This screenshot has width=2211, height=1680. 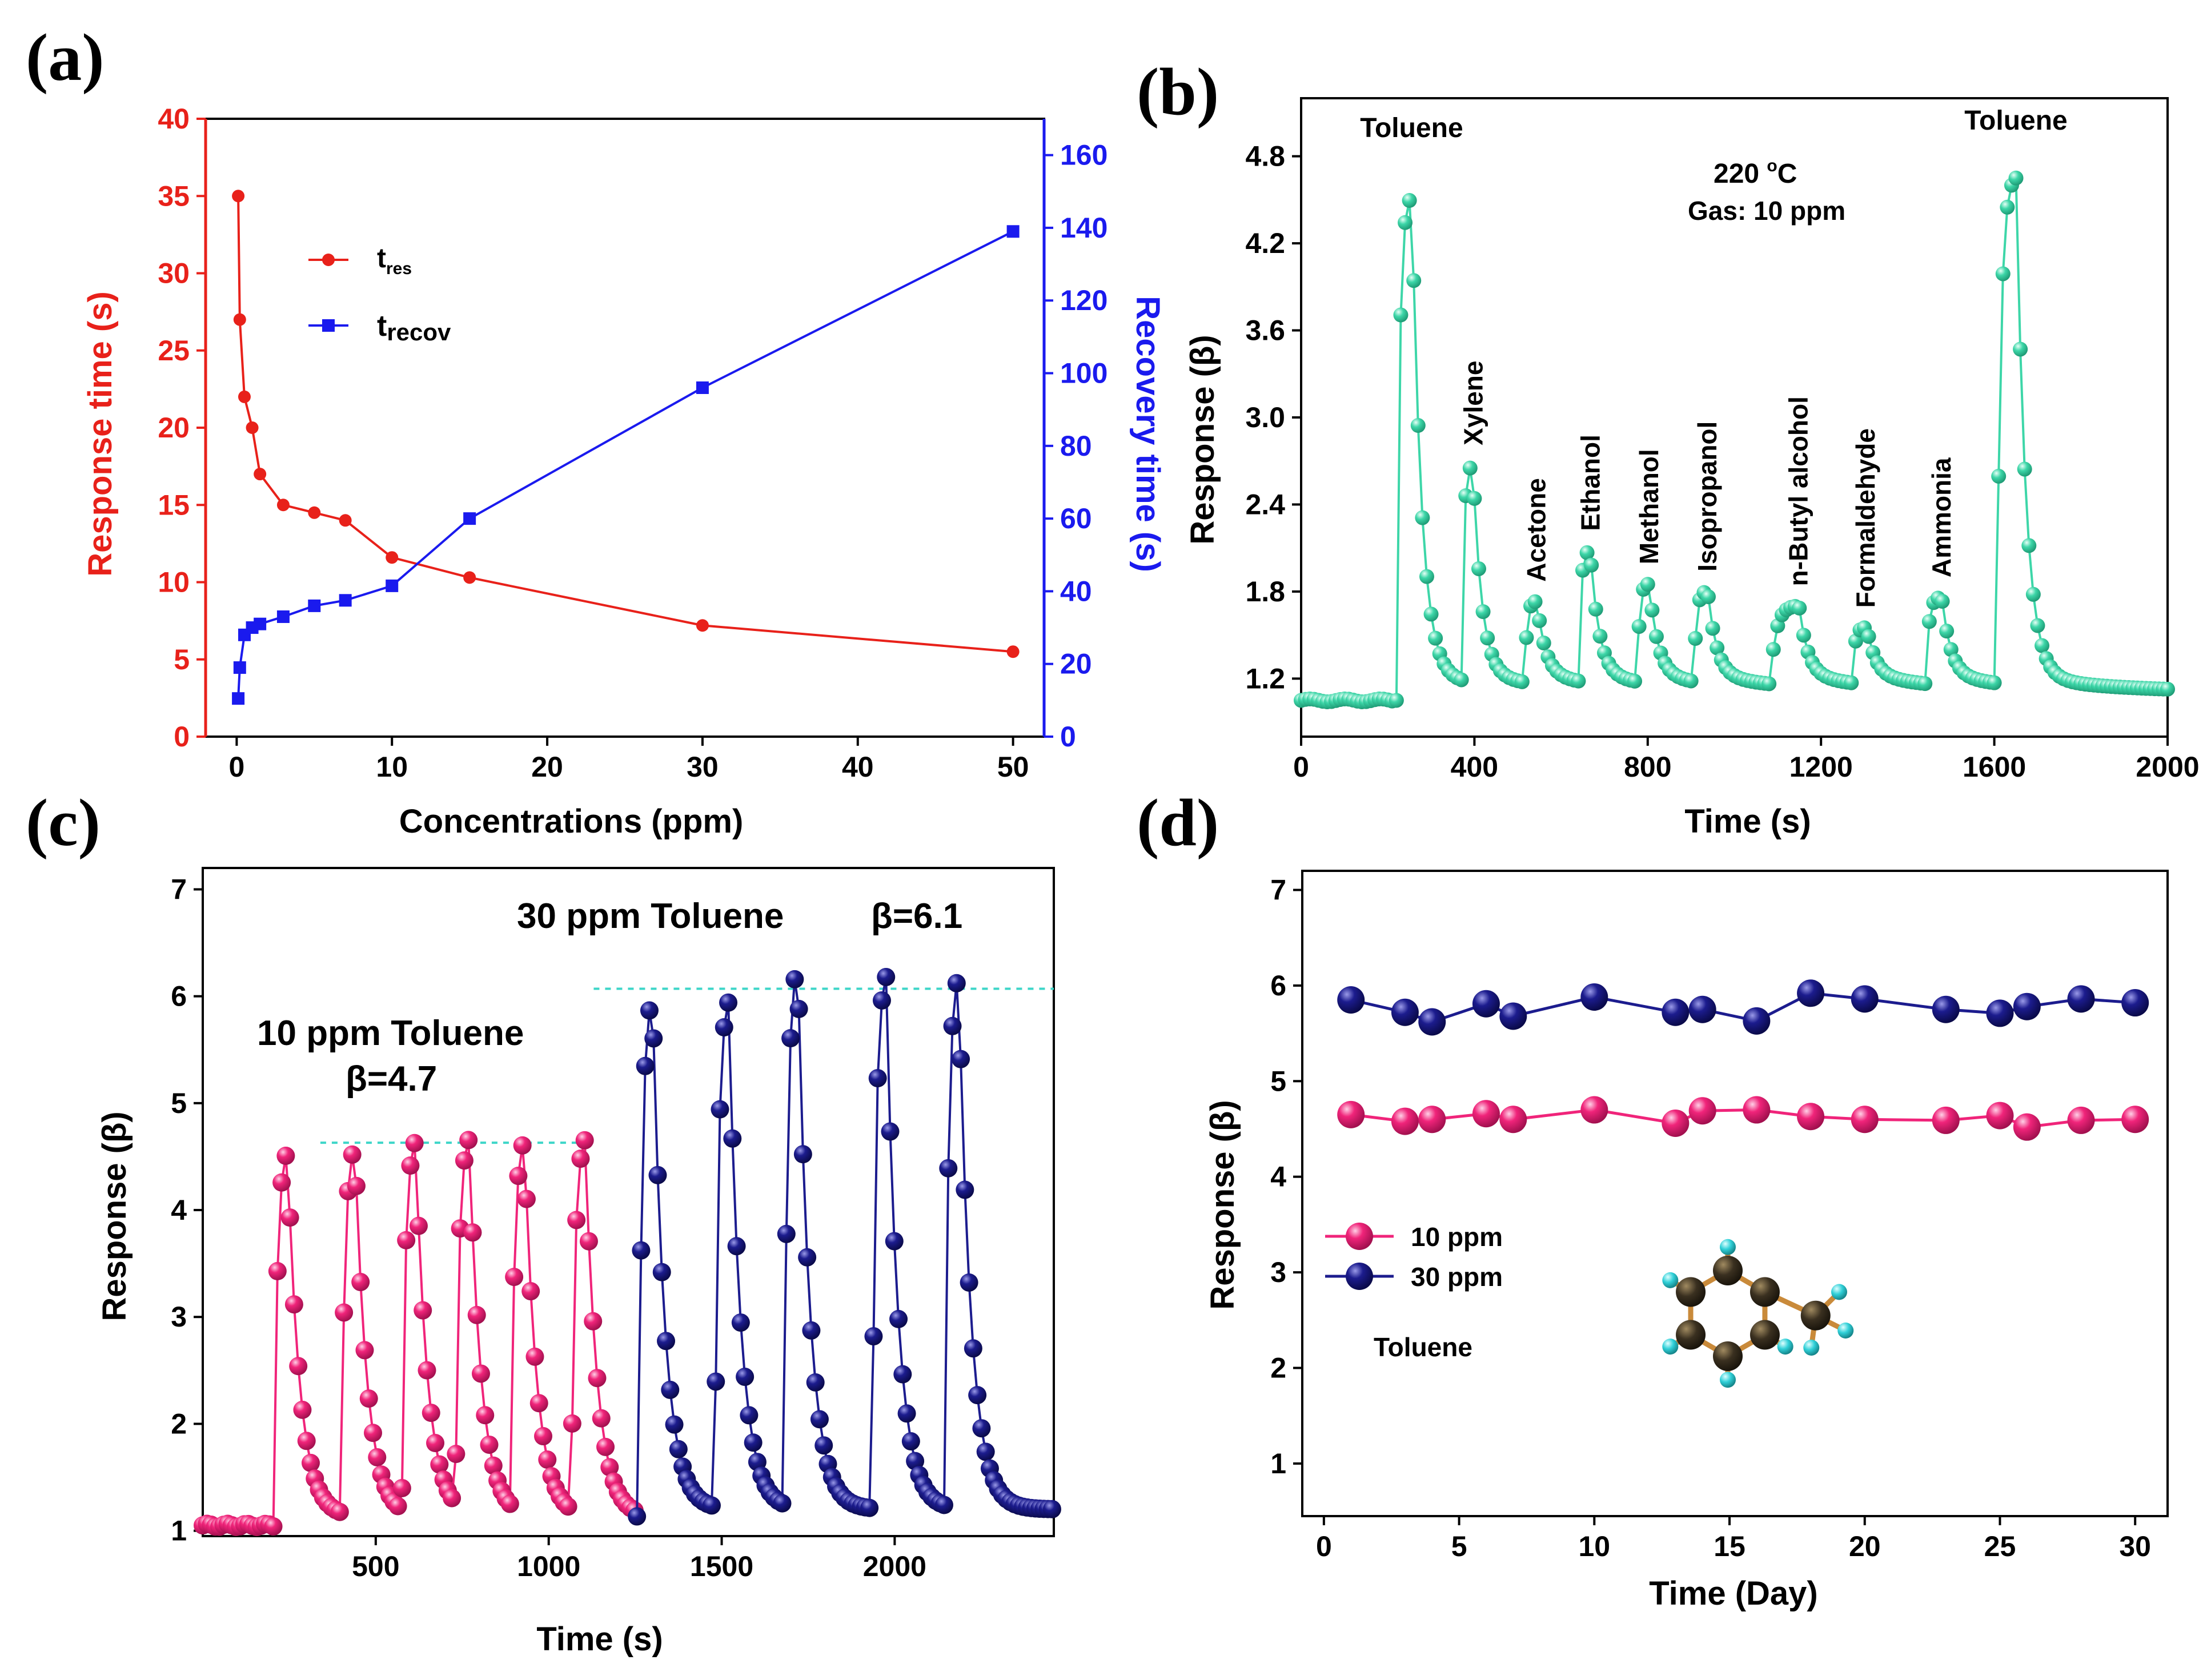 What do you see at coordinates (1647, 767) in the screenshot?
I see `x-tick-label: 800` at bounding box center [1647, 767].